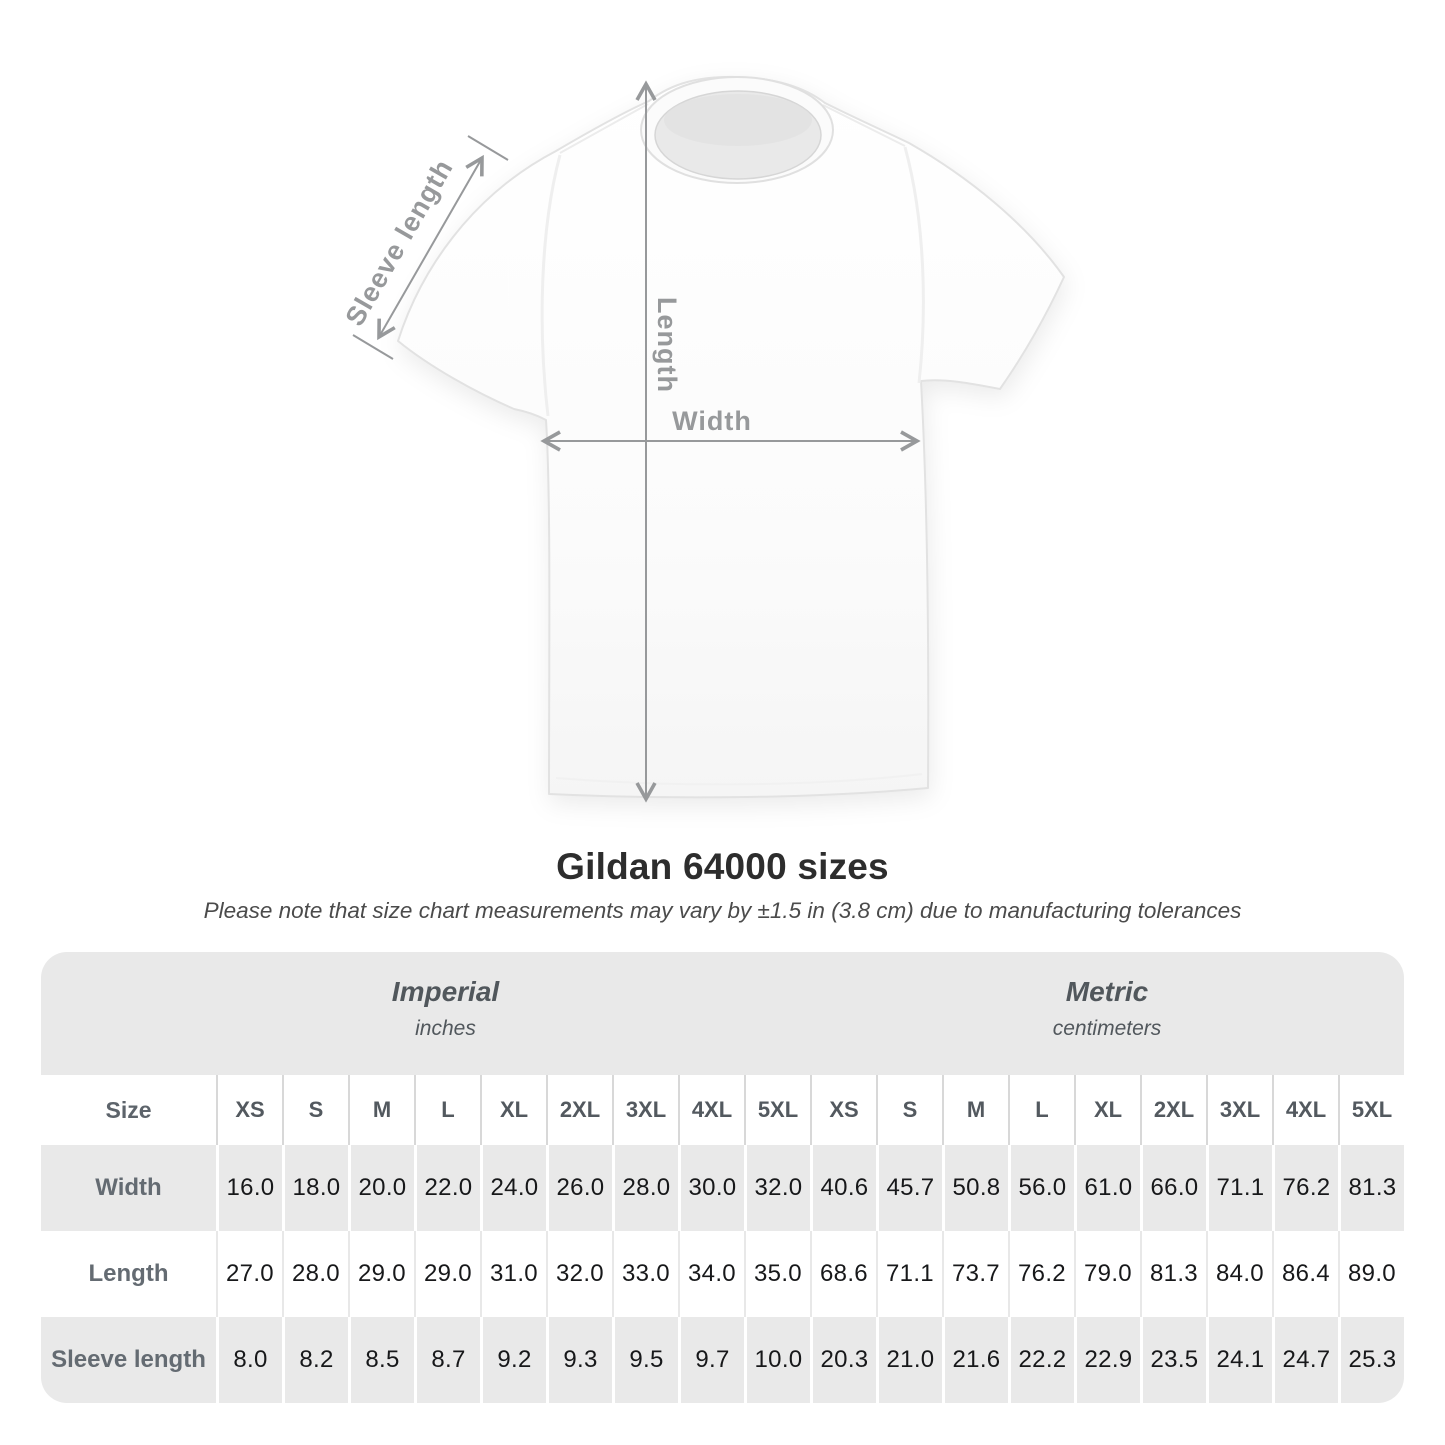 The height and width of the screenshot is (1445, 1445). I want to click on value-cell: 20.0, so click(381, 1188).